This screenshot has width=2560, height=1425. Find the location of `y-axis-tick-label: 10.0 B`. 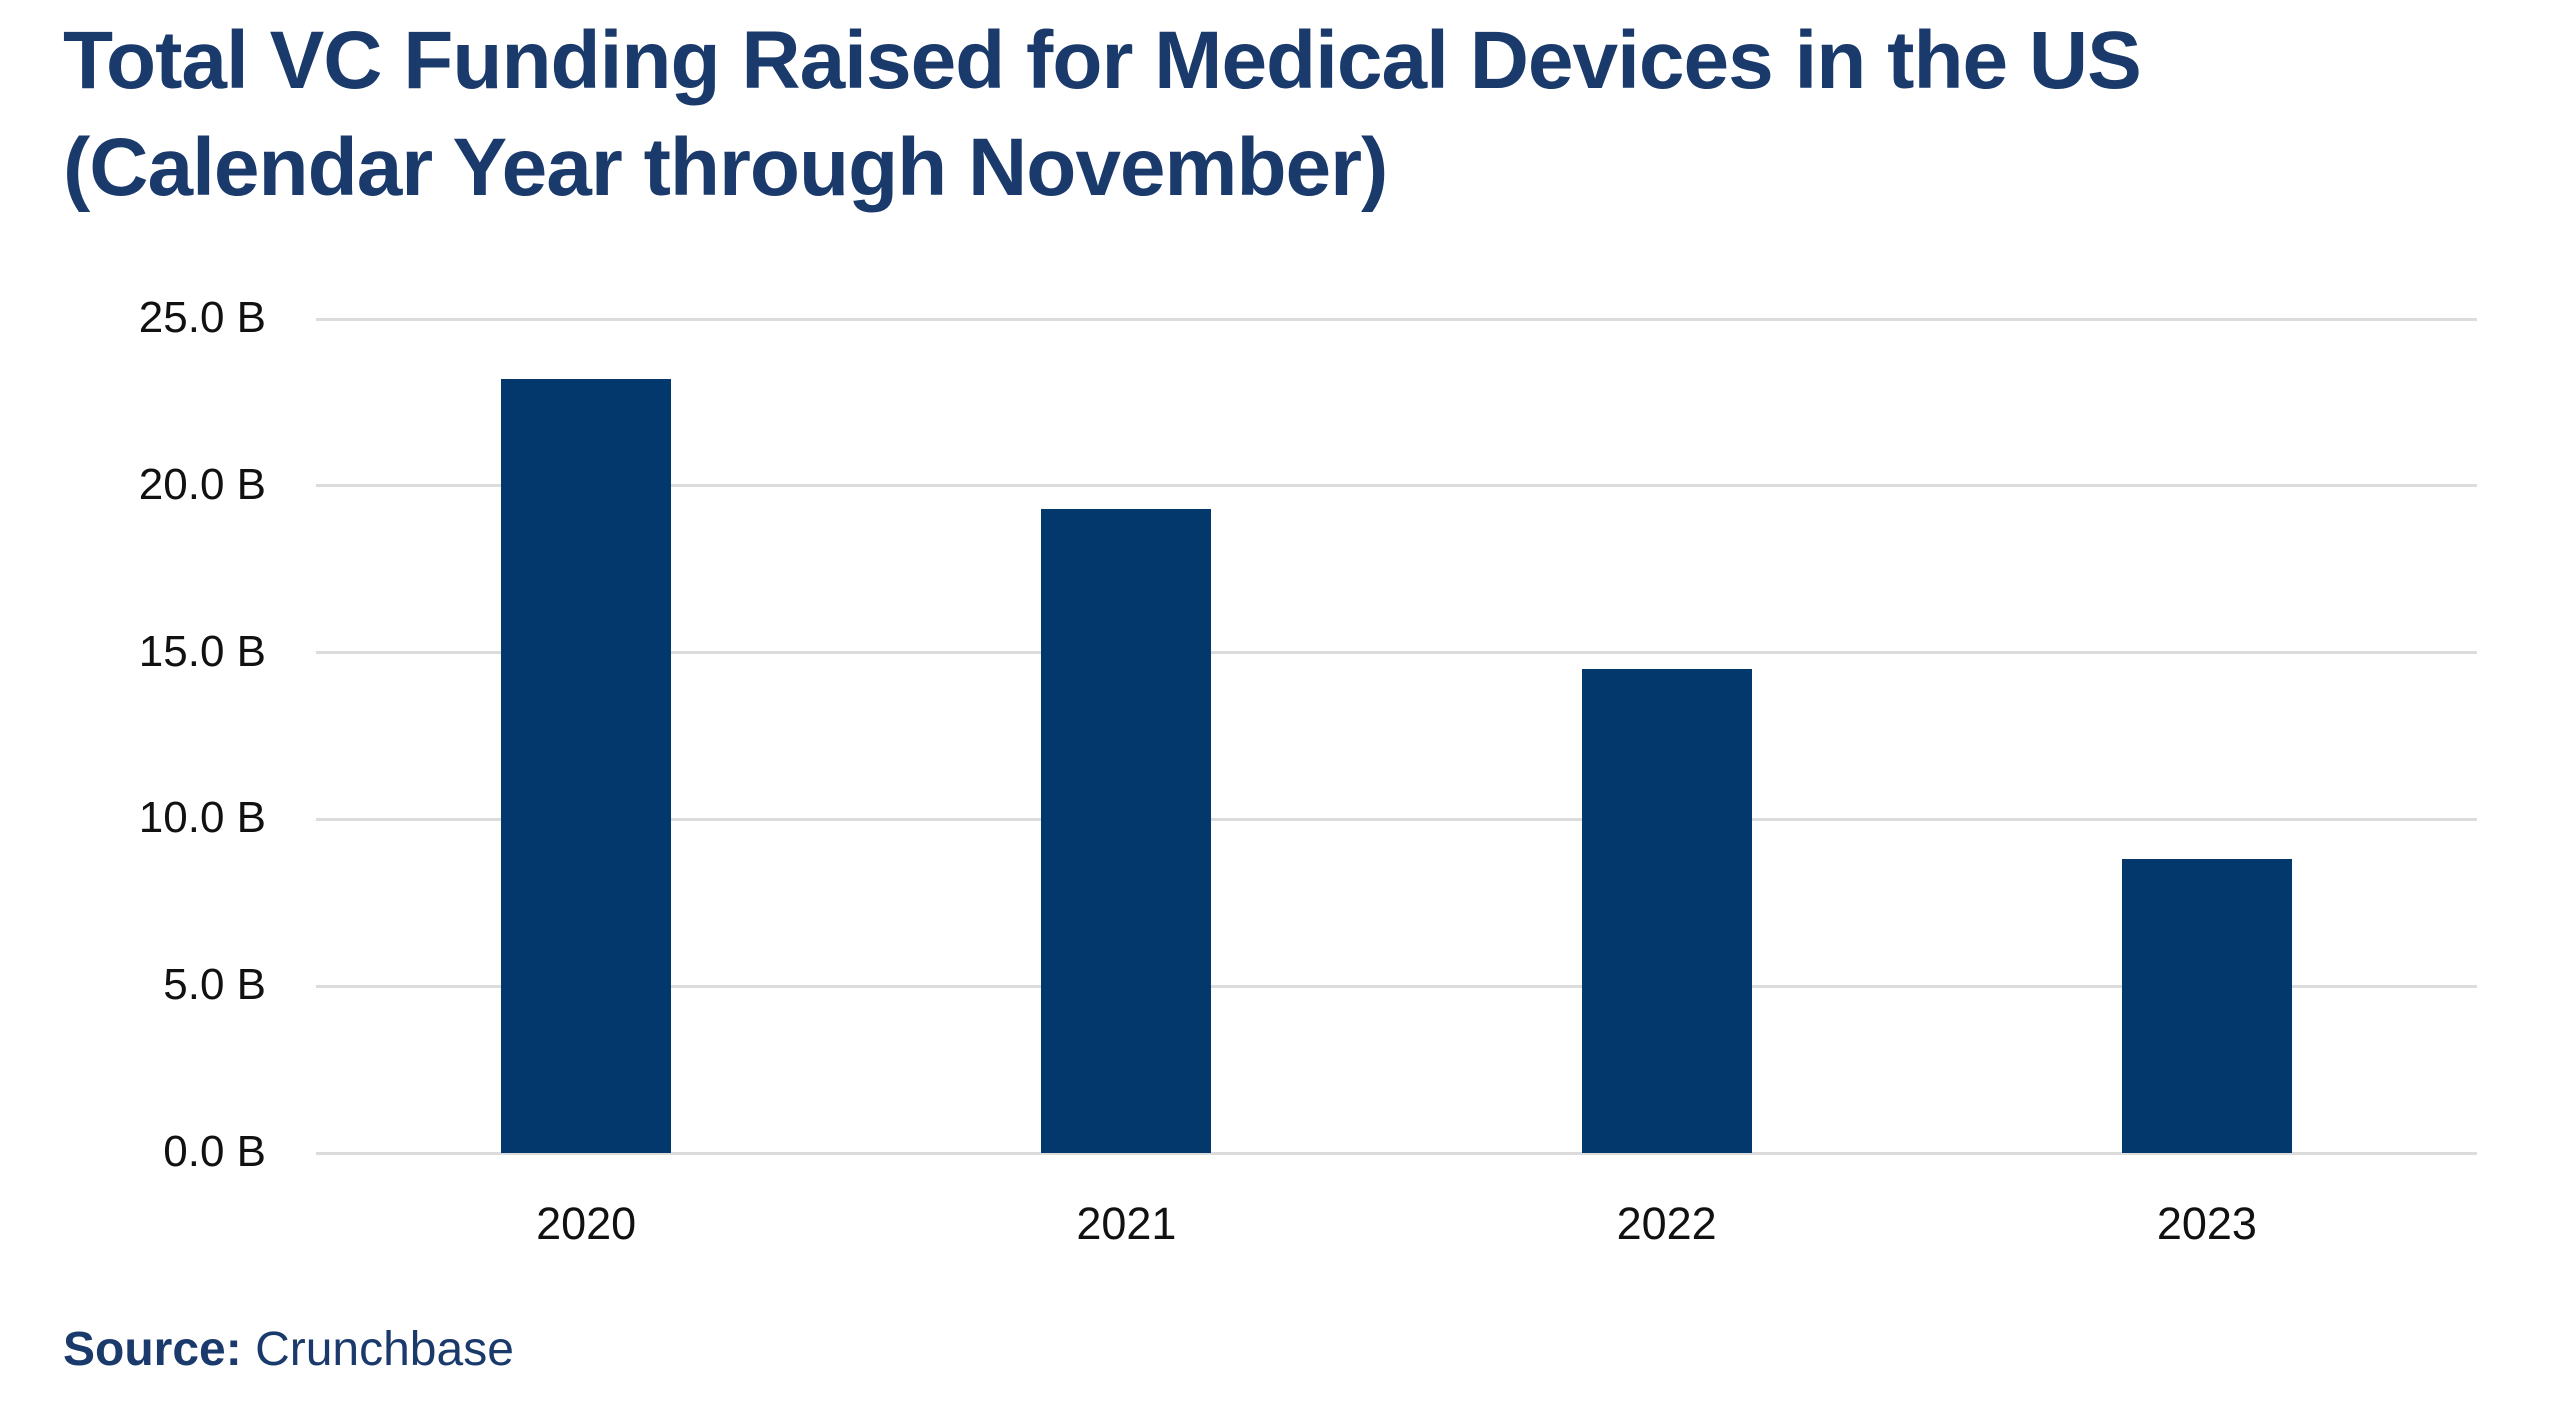

y-axis-tick-label: 10.0 B is located at coordinates (202, 818).